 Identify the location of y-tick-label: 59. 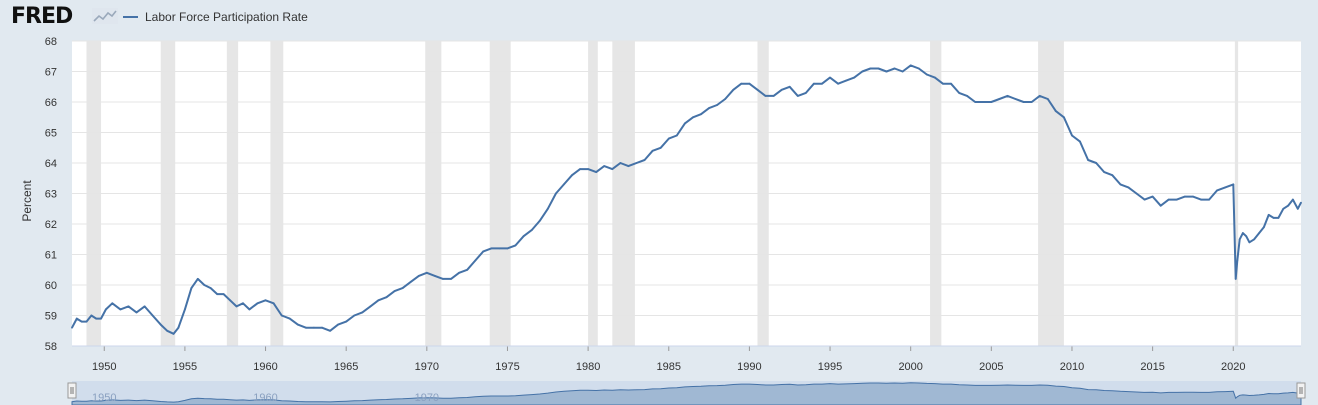
(51, 317).